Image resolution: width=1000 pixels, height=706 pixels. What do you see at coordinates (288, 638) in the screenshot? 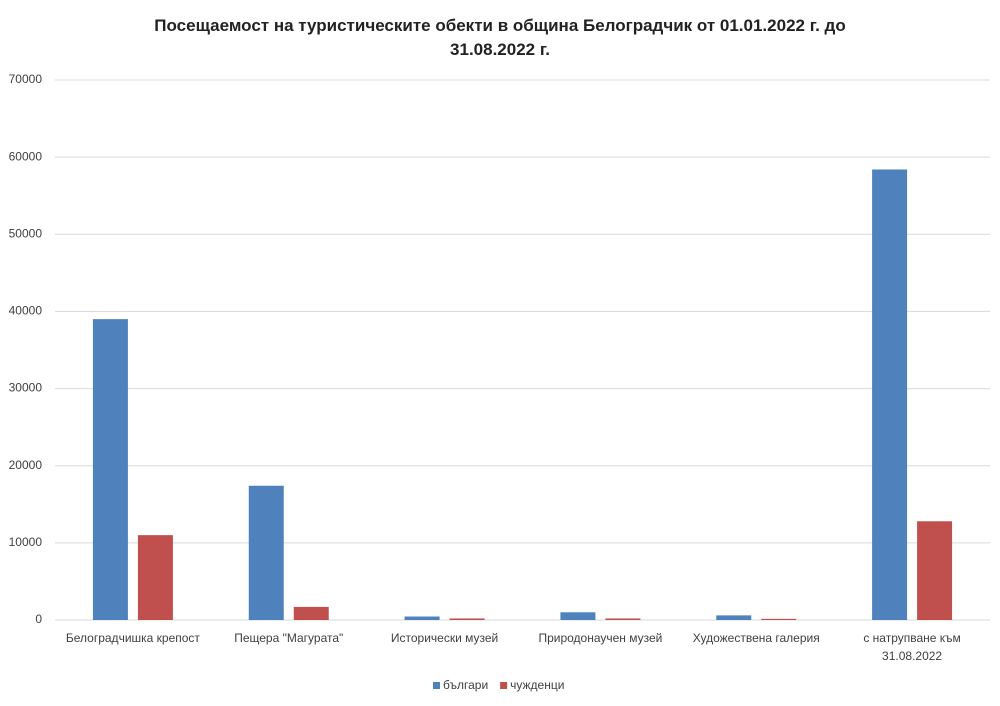
I see `x-tick-label: Пещера "Магурата"` at bounding box center [288, 638].